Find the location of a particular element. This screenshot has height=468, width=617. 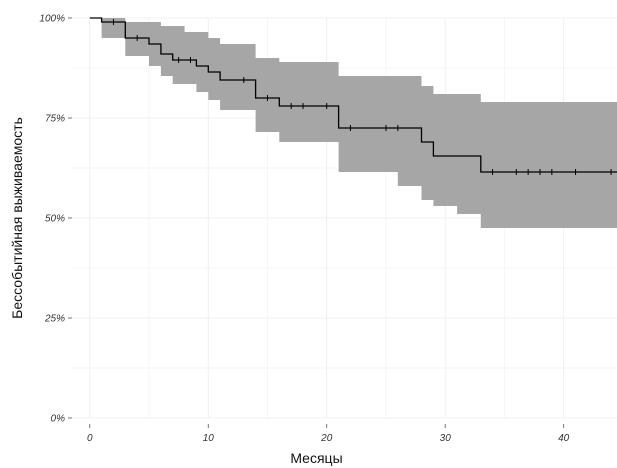

y-tick-label: 75% is located at coordinates (55, 119).